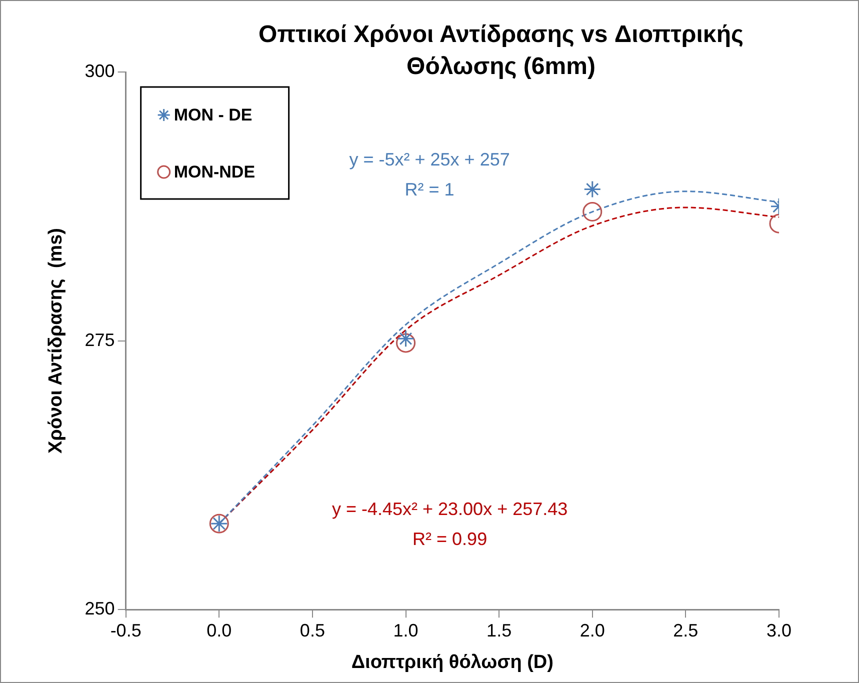 Image resolution: width=859 pixels, height=683 pixels. I want to click on x-tick-label: 0.0, so click(219, 630).